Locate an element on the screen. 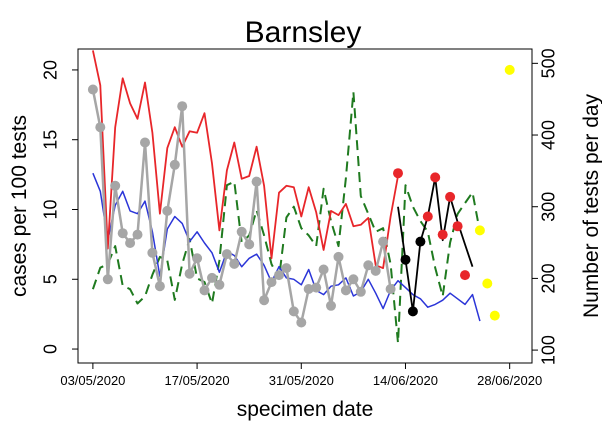 The width and height of the screenshot is (602, 422). left-y-axis: 0 5 10 15 20 is located at coordinates (59, 207).